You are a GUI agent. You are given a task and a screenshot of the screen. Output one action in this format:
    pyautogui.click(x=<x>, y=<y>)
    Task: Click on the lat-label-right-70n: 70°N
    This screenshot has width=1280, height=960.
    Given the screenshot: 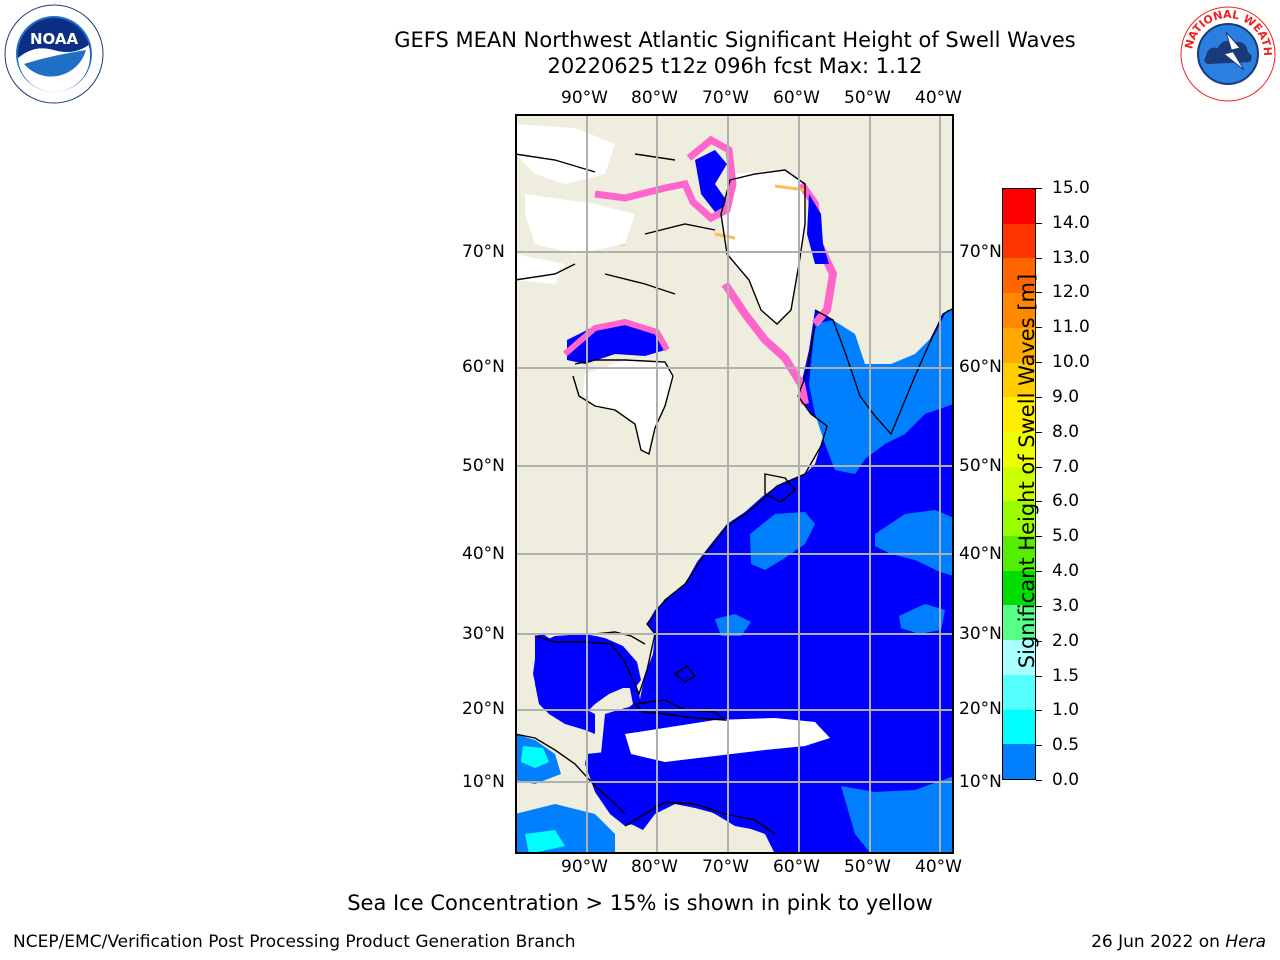 What is the action you would take?
    pyautogui.click(x=980, y=252)
    